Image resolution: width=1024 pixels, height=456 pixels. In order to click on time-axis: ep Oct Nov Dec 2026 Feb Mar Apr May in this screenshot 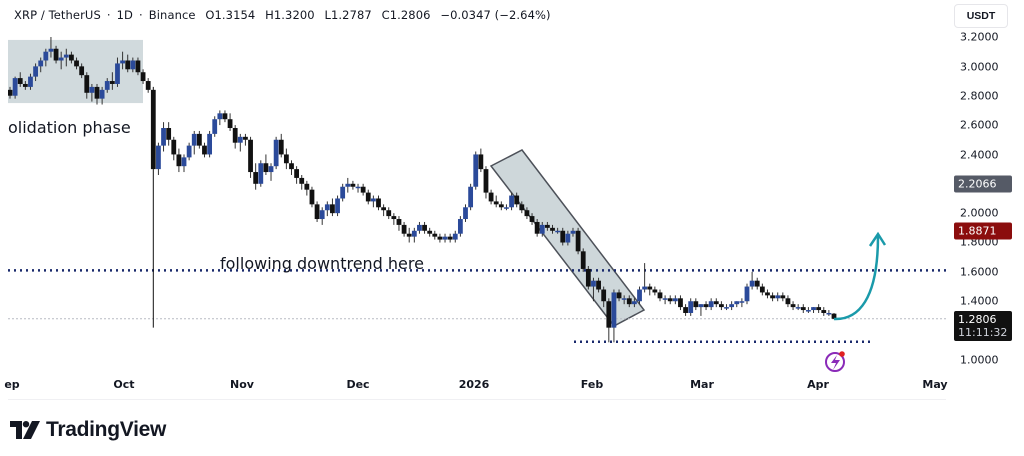, I will do `click(476, 386)`.